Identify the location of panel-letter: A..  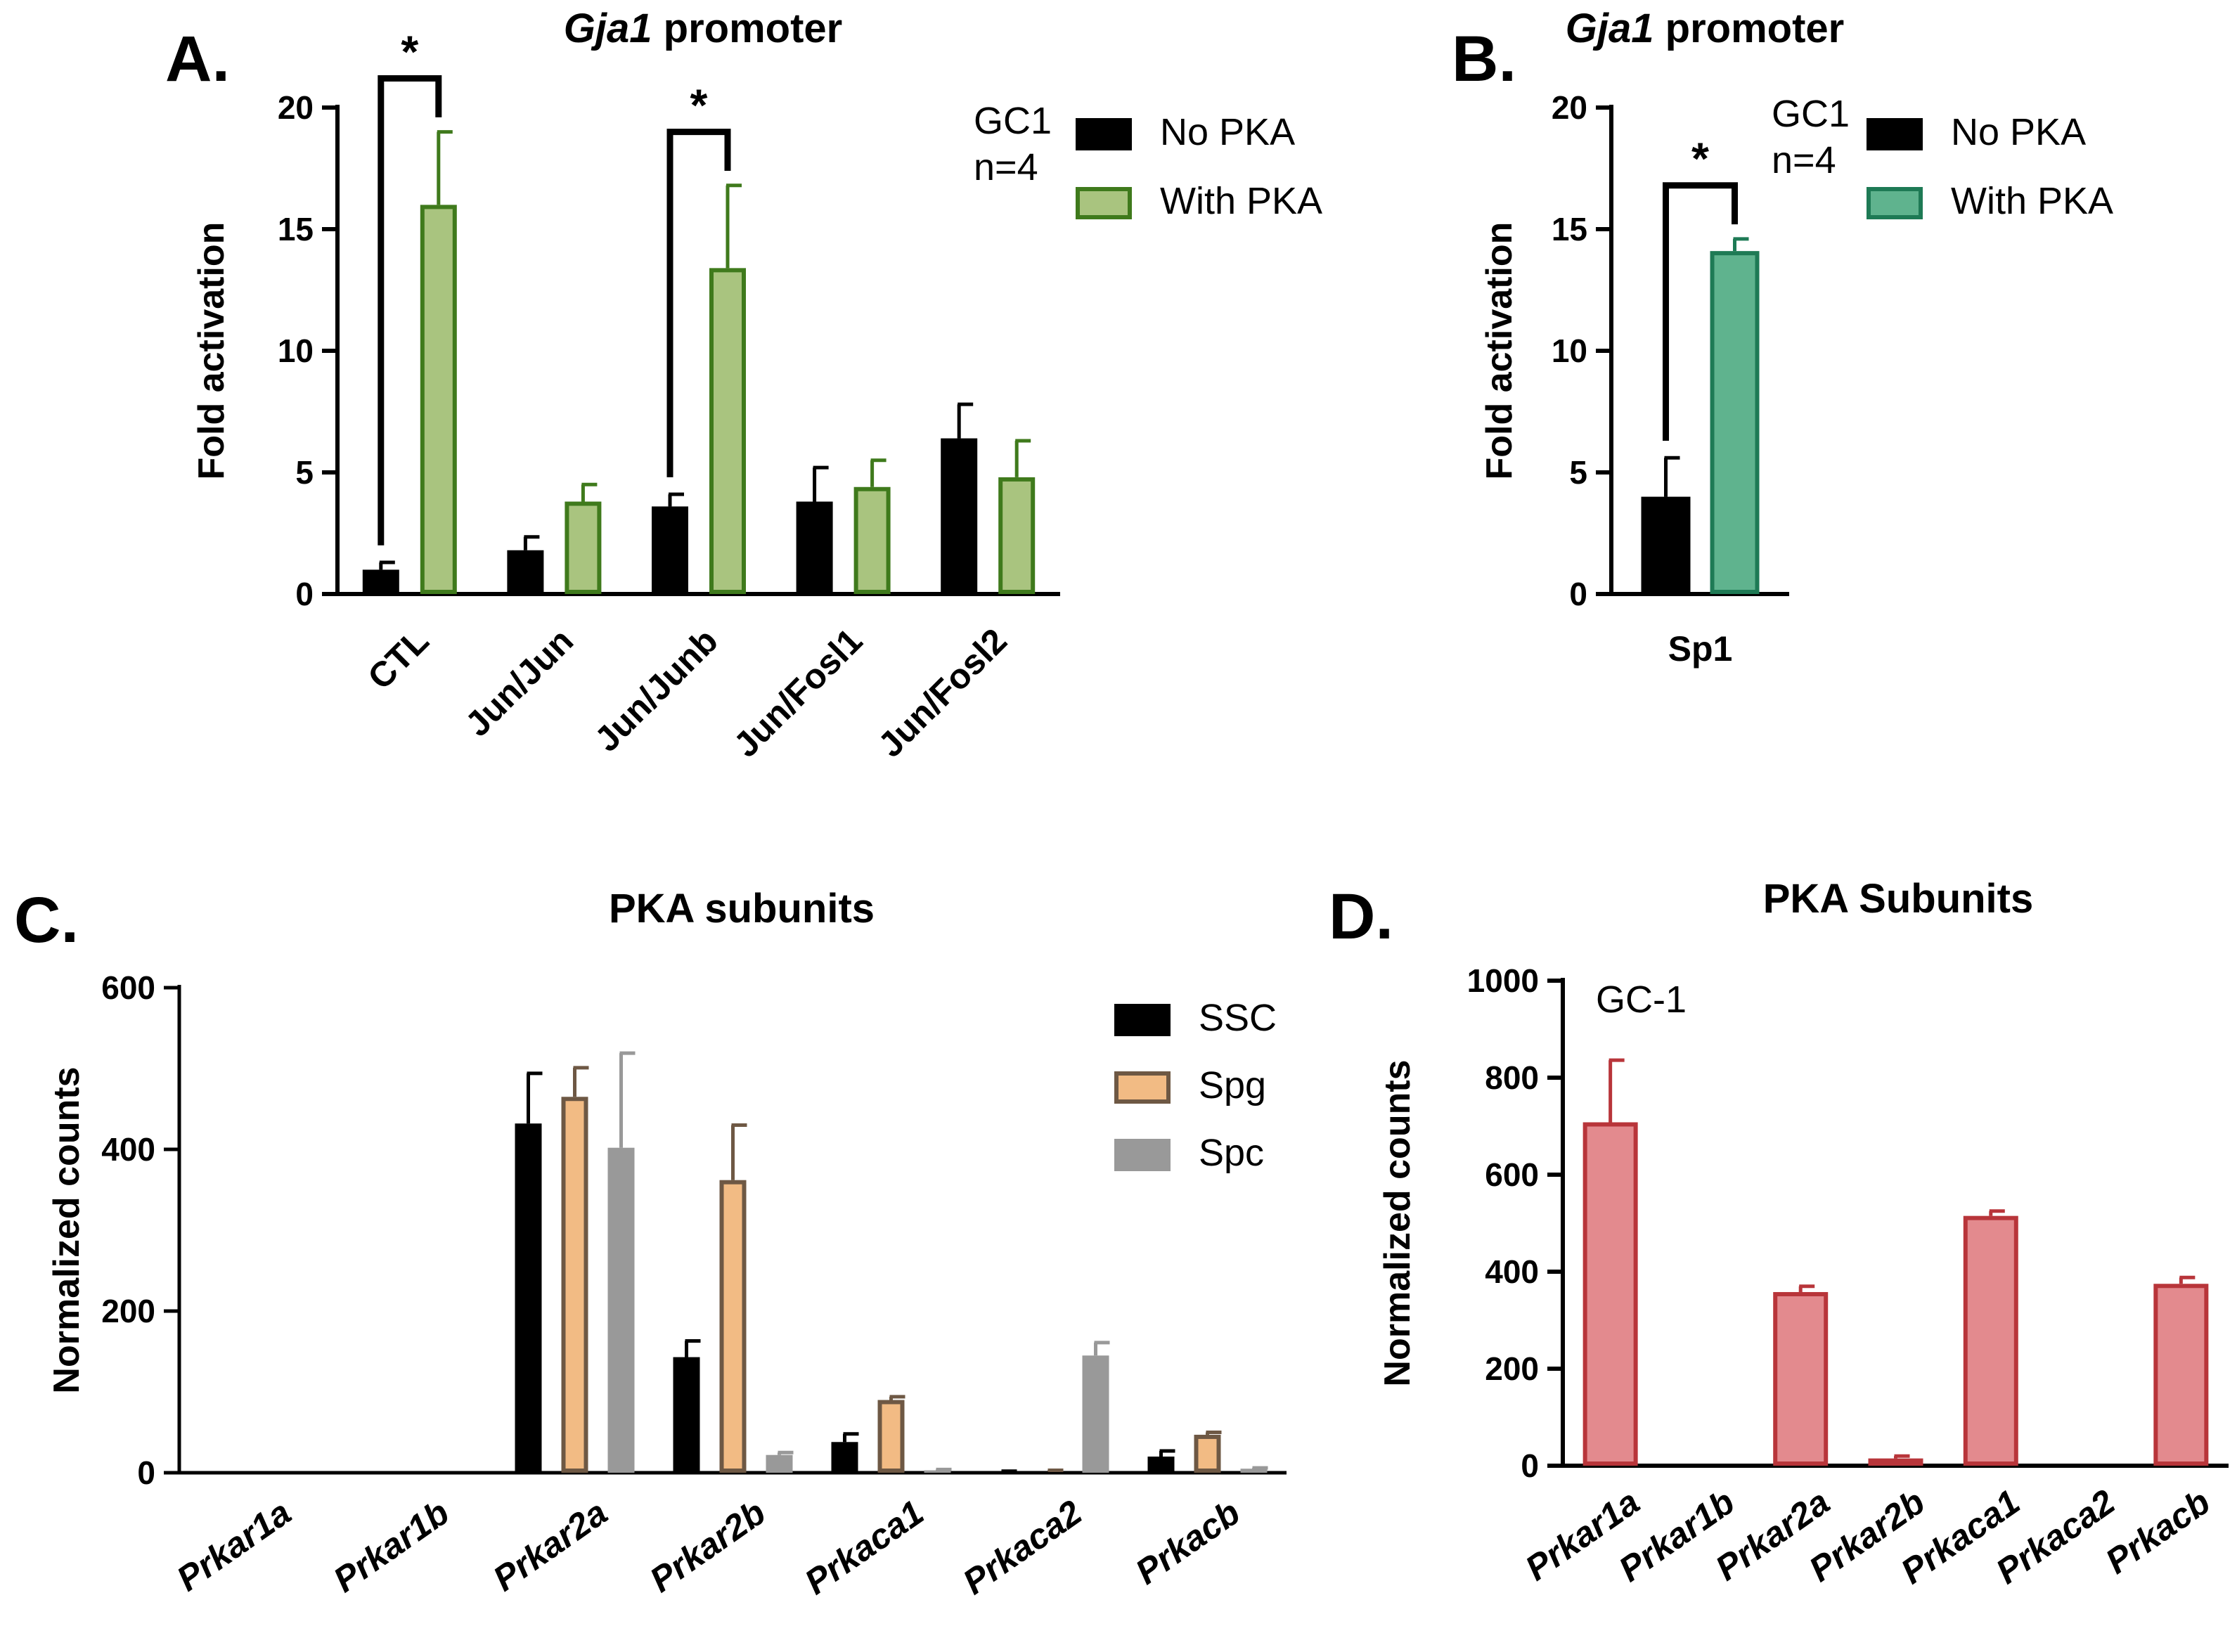
(197, 59).